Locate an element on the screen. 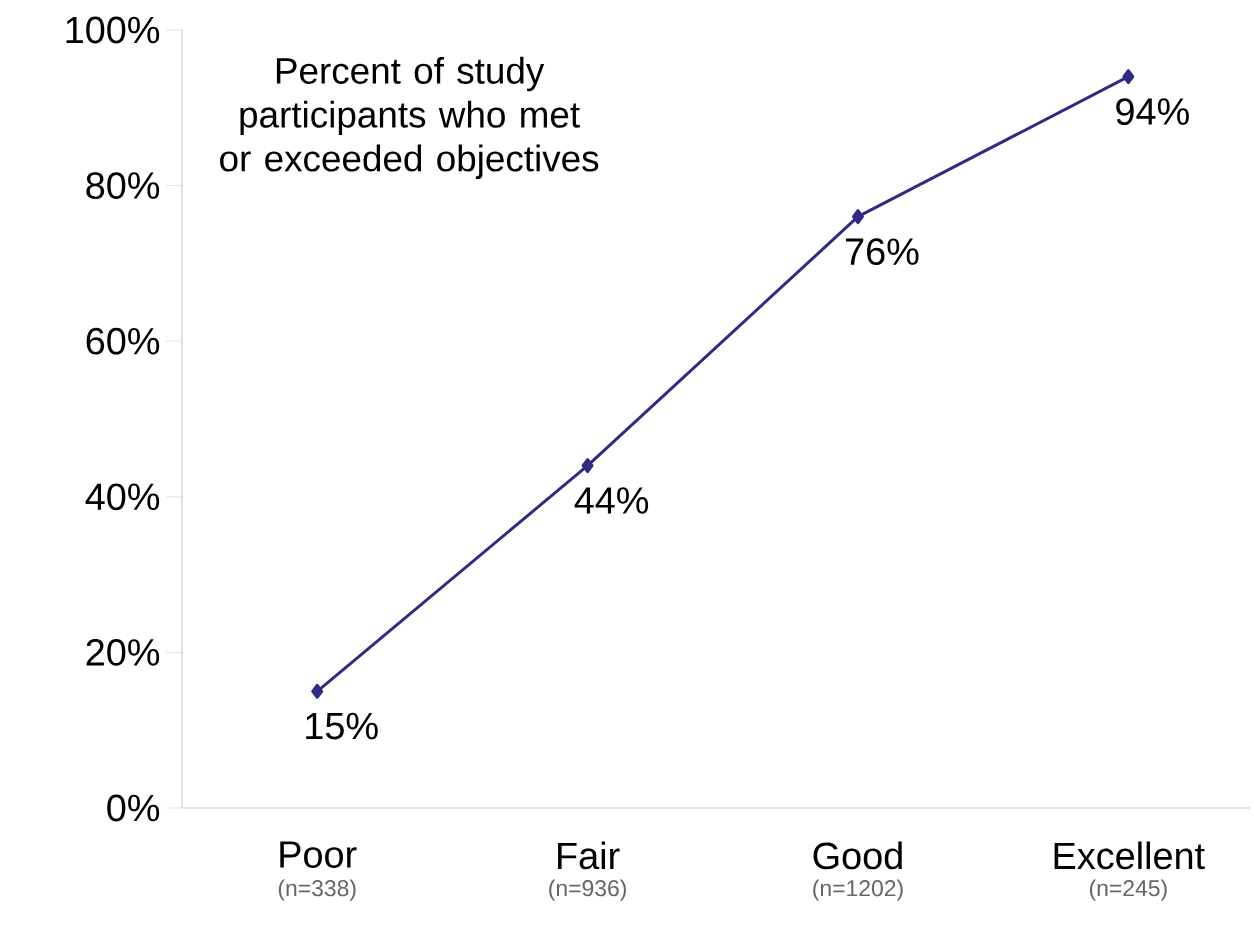  data-label: 44% is located at coordinates (611, 500).